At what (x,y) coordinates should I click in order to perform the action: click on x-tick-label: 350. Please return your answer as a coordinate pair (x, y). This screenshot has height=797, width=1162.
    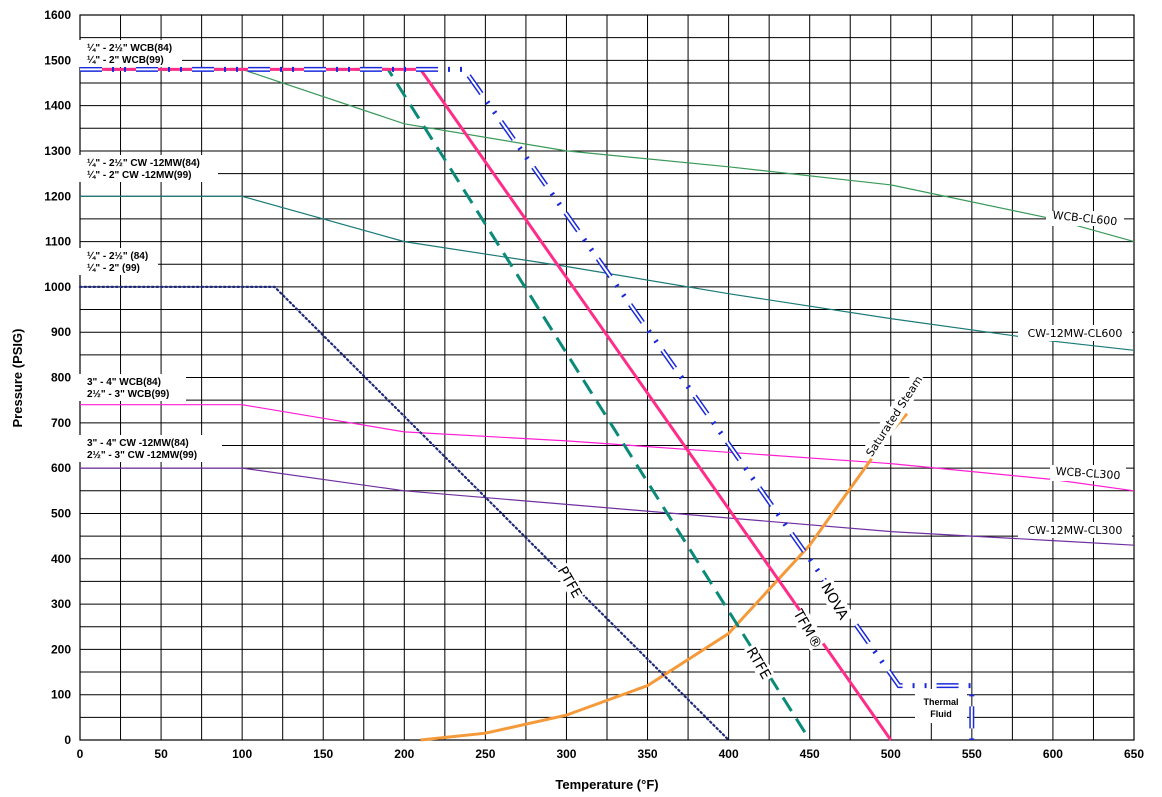
    Looking at the image, I should click on (648, 754).